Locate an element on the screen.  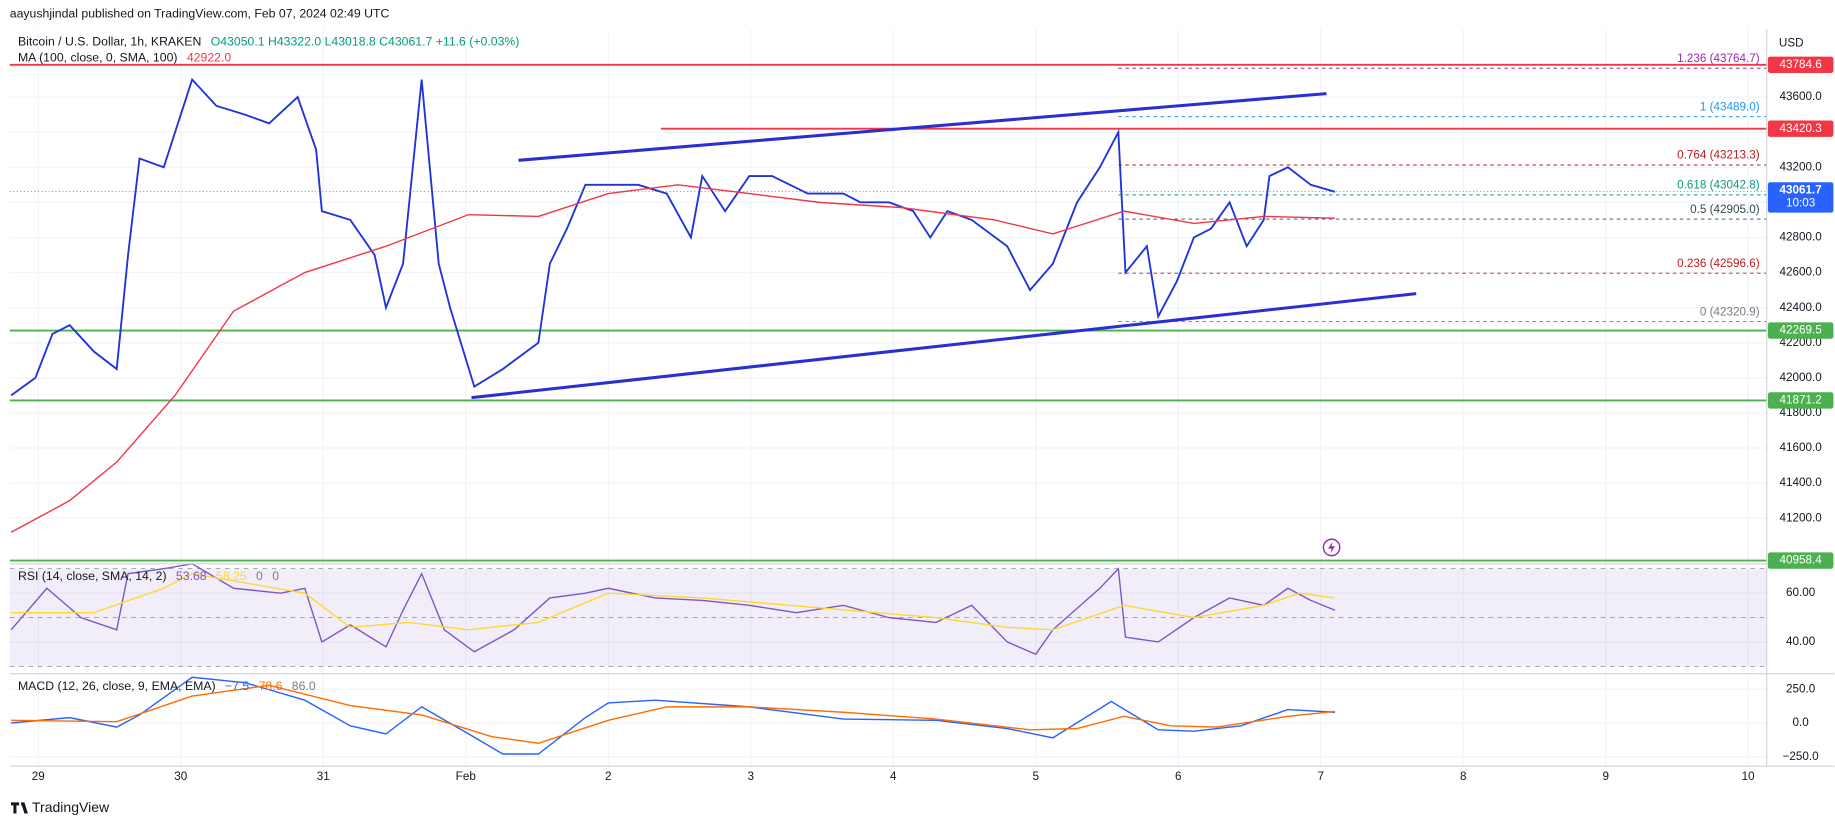
x-tick-label: 29 is located at coordinates (38, 776).